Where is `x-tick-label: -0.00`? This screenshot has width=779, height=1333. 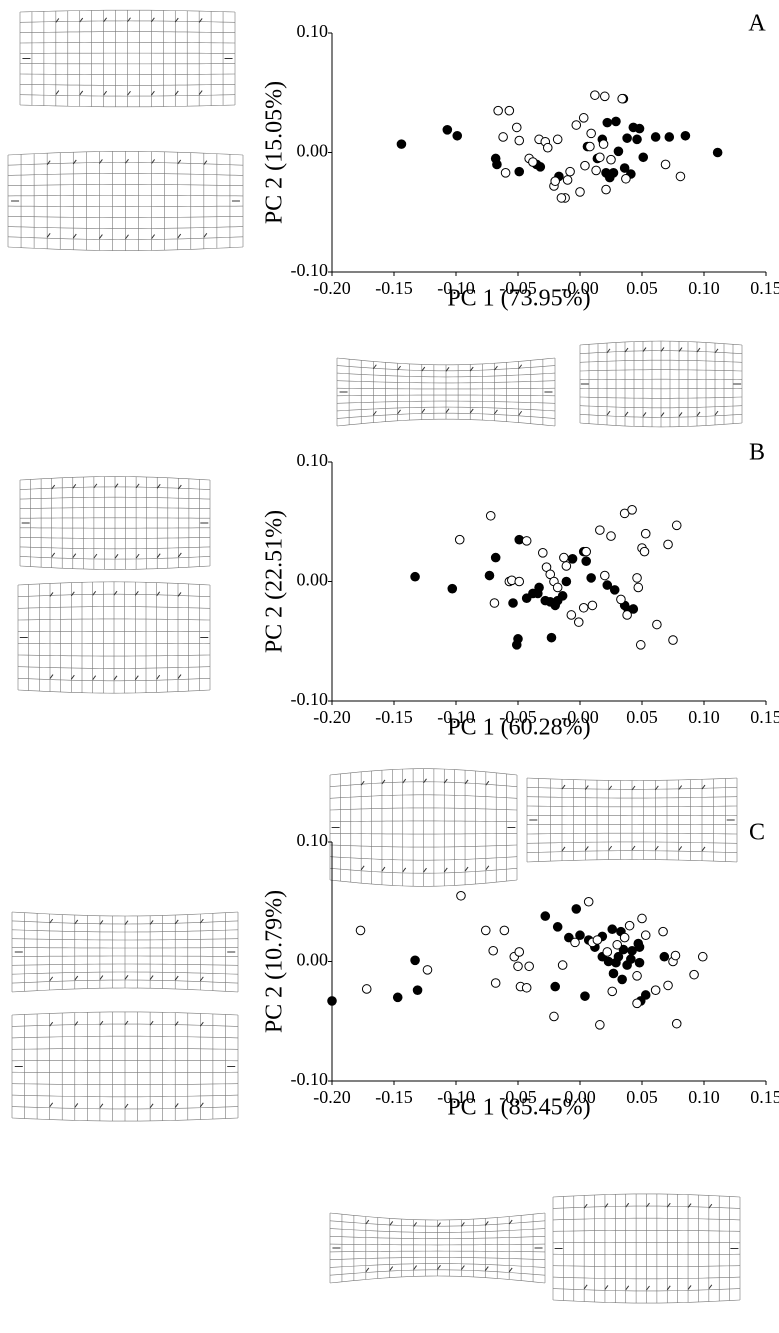 x-tick-label: -0.00 is located at coordinates (580, 288).